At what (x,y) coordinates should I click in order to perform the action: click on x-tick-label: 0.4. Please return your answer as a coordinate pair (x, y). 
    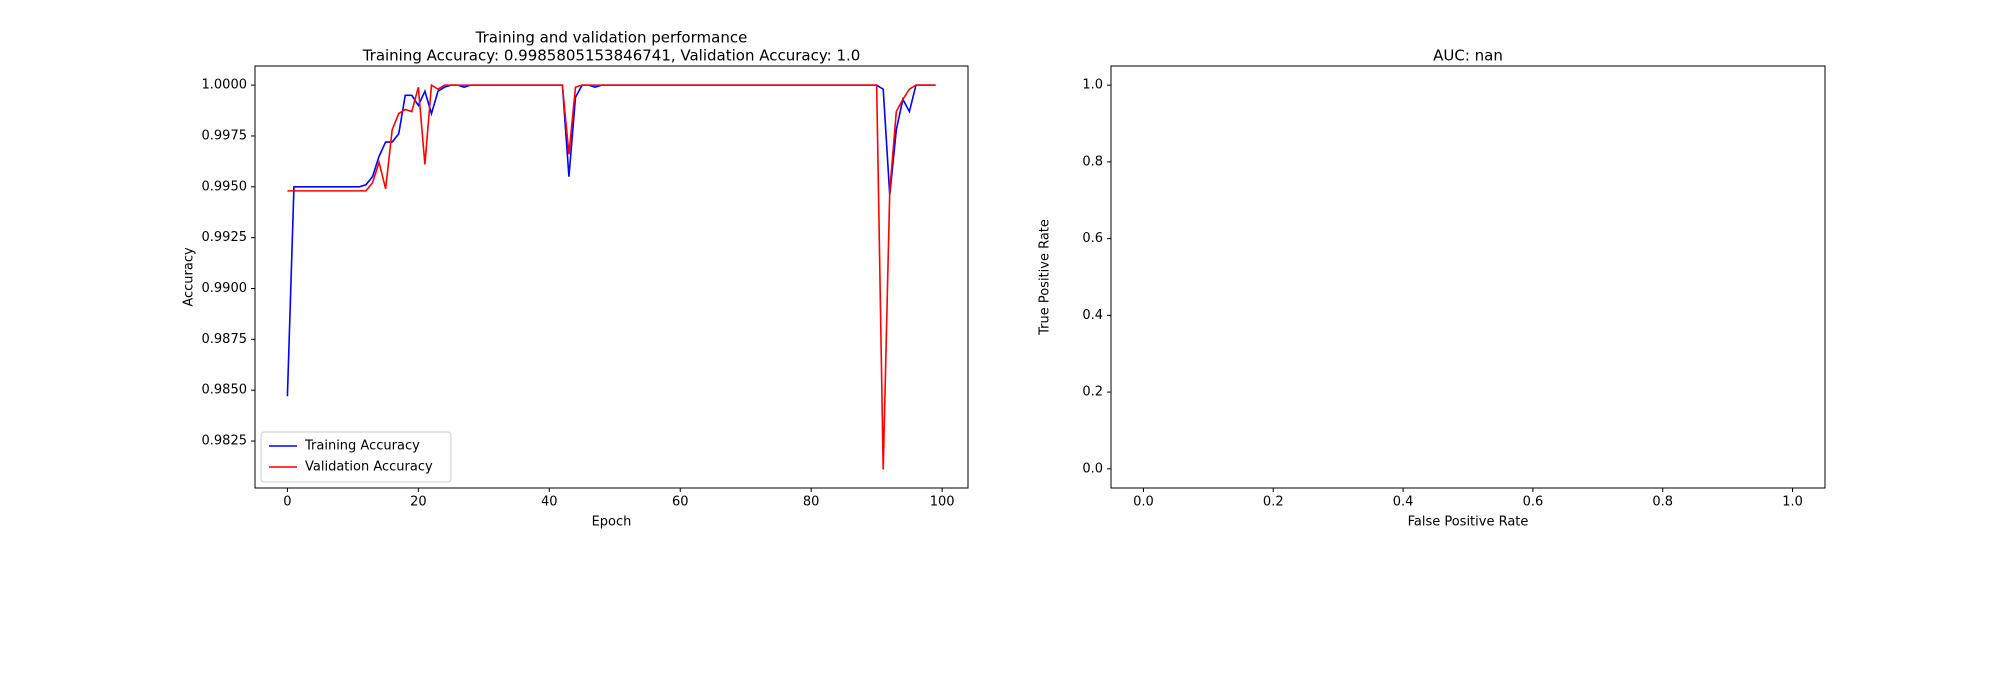
    Looking at the image, I should click on (1403, 502).